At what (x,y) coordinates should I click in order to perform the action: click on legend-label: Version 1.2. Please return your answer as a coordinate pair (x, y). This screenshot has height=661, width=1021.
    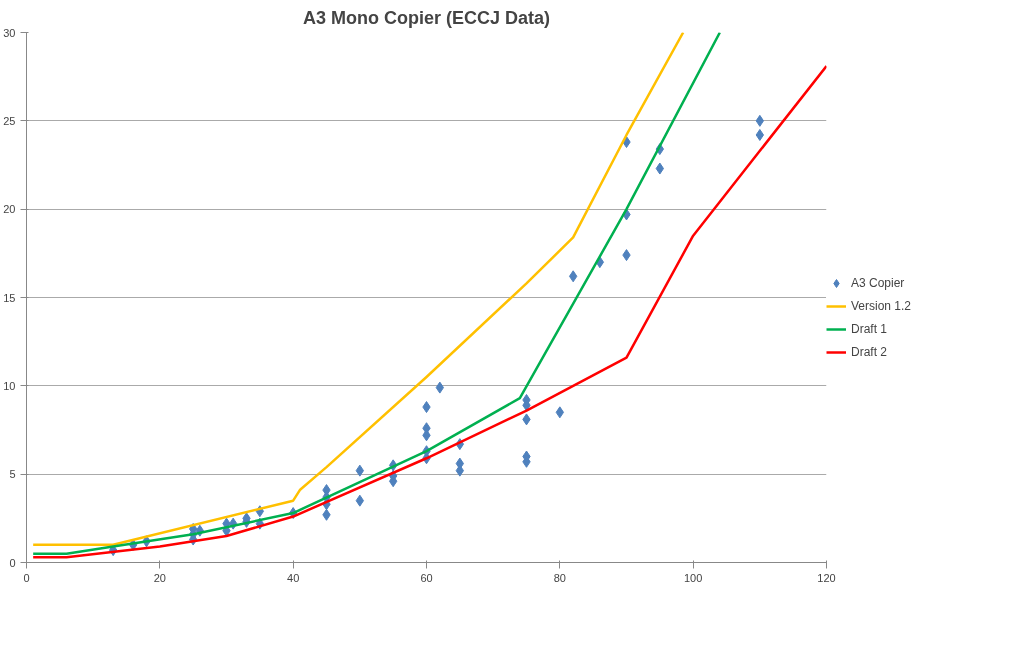
    Looking at the image, I should click on (881, 306).